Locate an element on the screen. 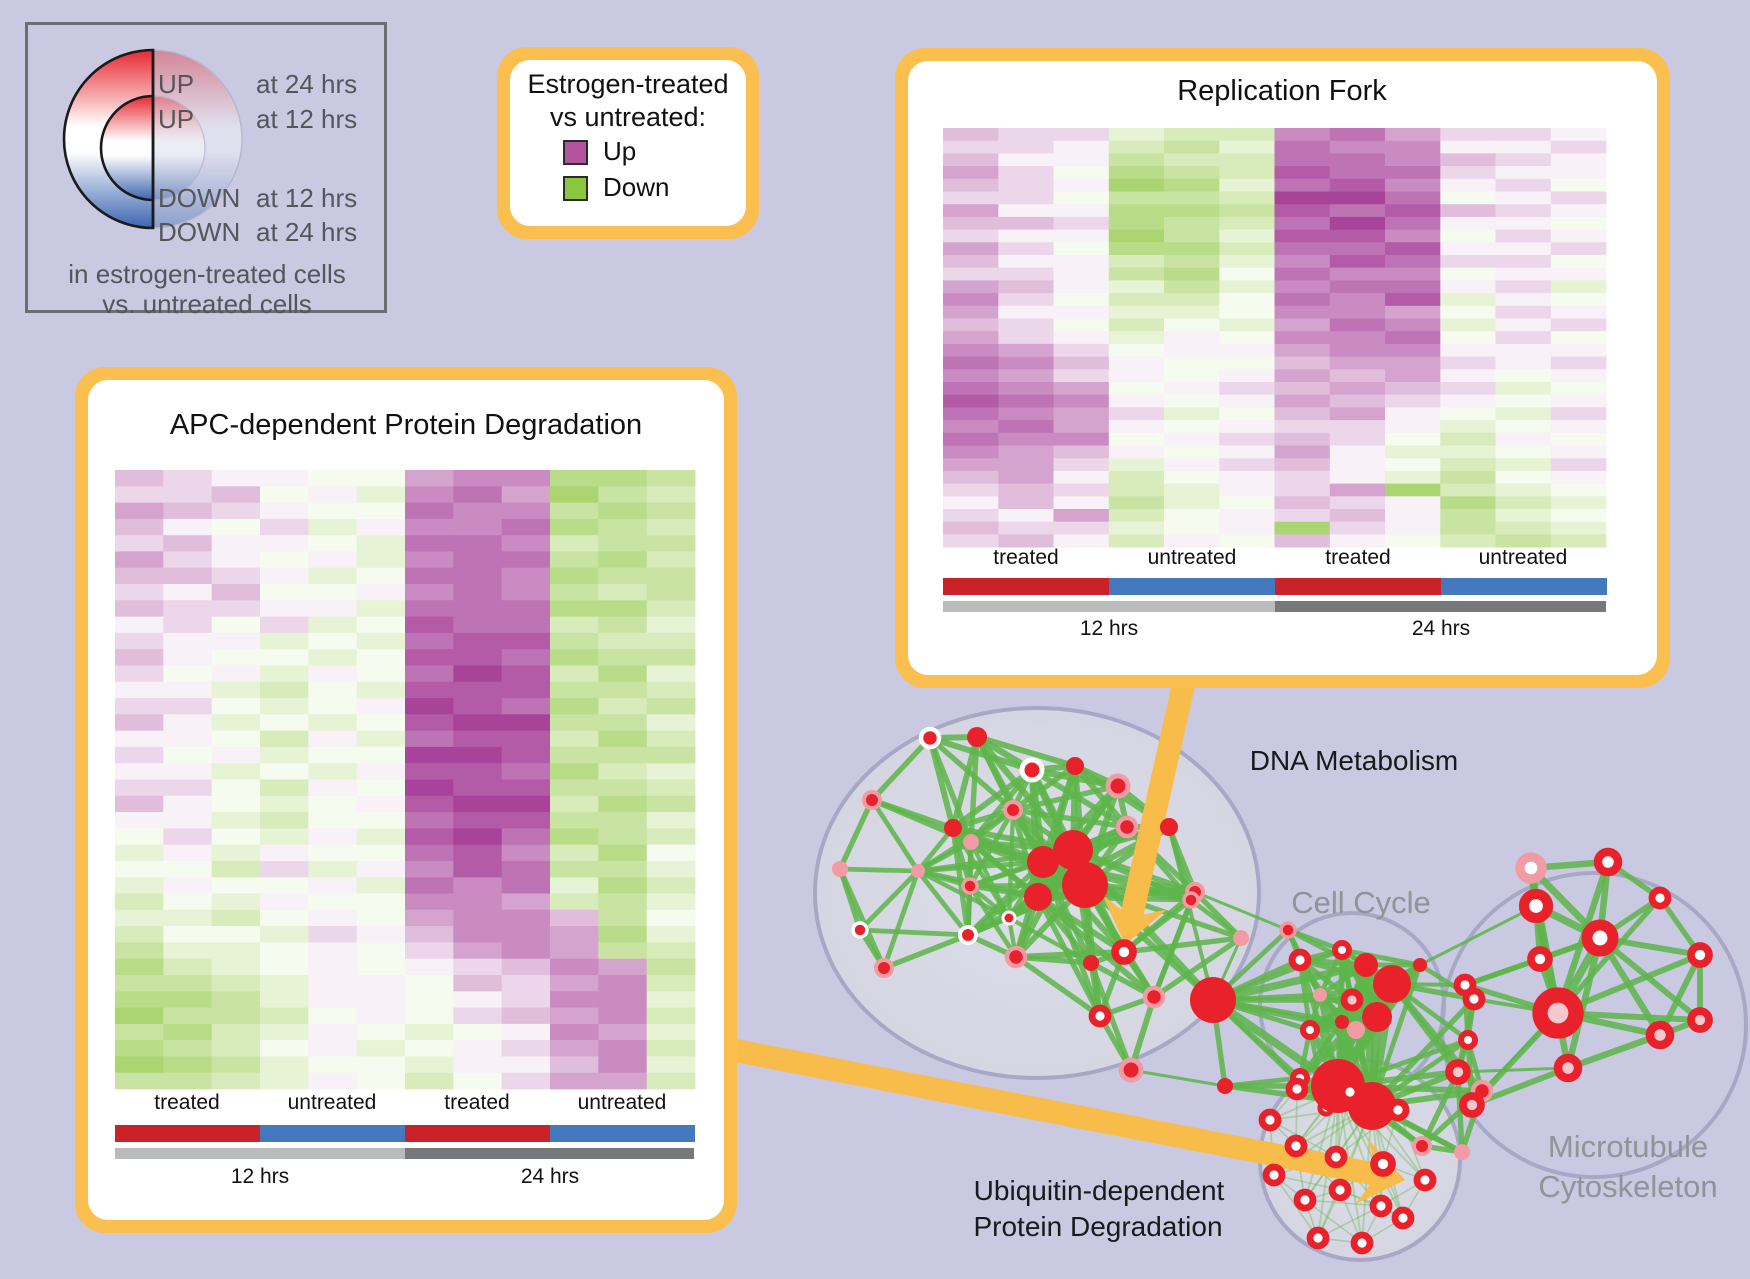  group-label: treated is located at coordinates (1026, 557).